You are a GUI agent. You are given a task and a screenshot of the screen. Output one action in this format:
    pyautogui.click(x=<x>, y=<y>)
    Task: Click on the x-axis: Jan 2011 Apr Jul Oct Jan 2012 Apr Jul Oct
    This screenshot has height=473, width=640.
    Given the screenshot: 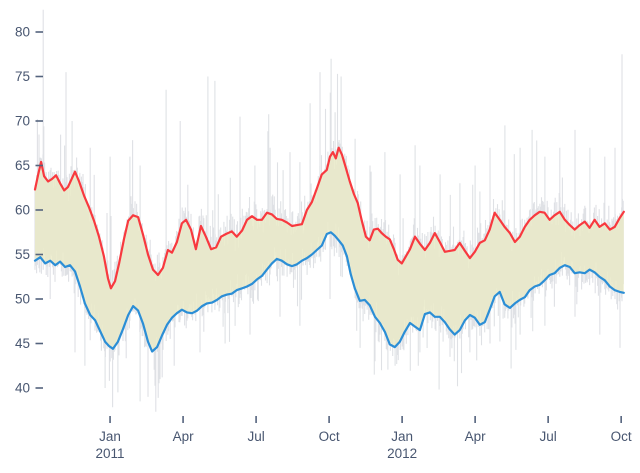 What is the action you would take?
    pyautogui.click(x=364, y=438)
    